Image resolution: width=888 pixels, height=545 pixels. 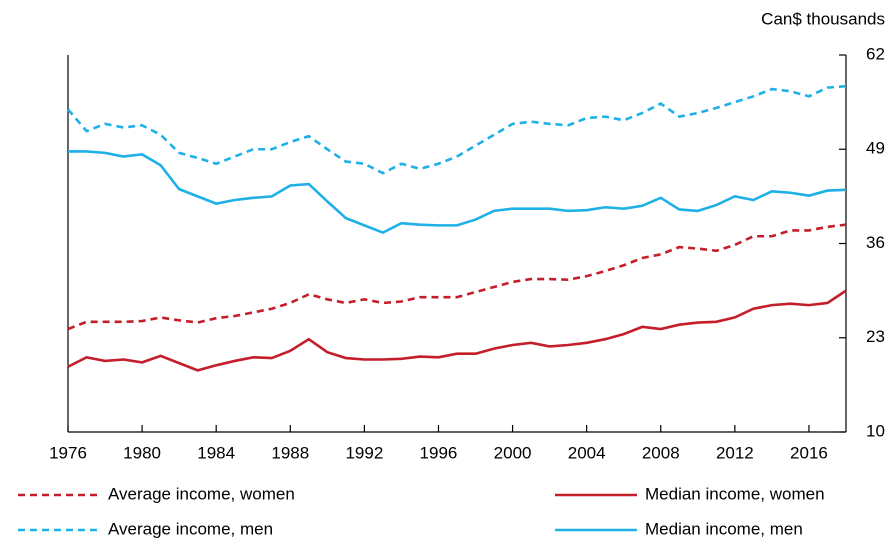 What do you see at coordinates (875, 336) in the screenshot?
I see `y-tick-label: 23` at bounding box center [875, 336].